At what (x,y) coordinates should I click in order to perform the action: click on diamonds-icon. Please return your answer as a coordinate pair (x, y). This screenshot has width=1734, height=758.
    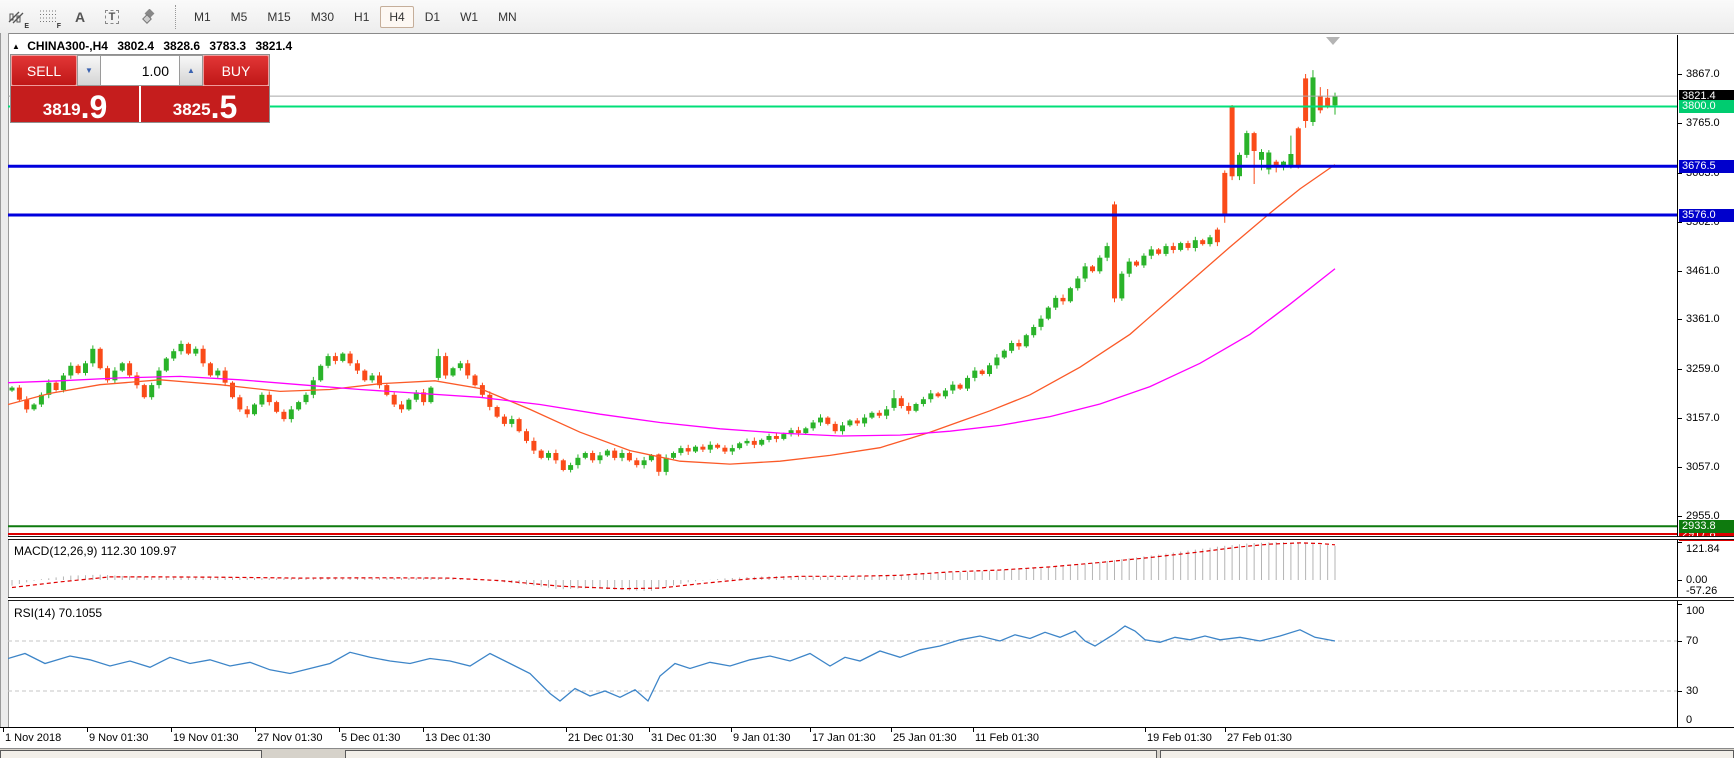
    Looking at the image, I should click on (148, 16).